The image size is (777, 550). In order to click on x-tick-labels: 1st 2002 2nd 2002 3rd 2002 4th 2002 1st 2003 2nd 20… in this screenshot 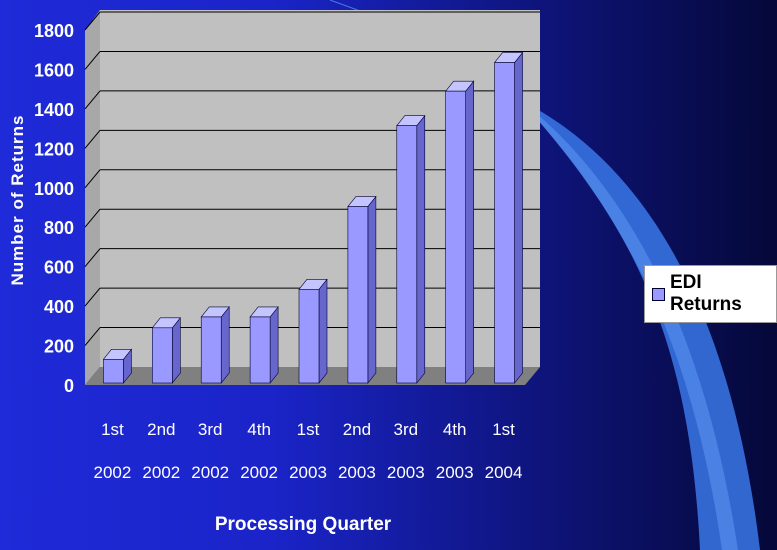, I will do `click(308, 451)`.